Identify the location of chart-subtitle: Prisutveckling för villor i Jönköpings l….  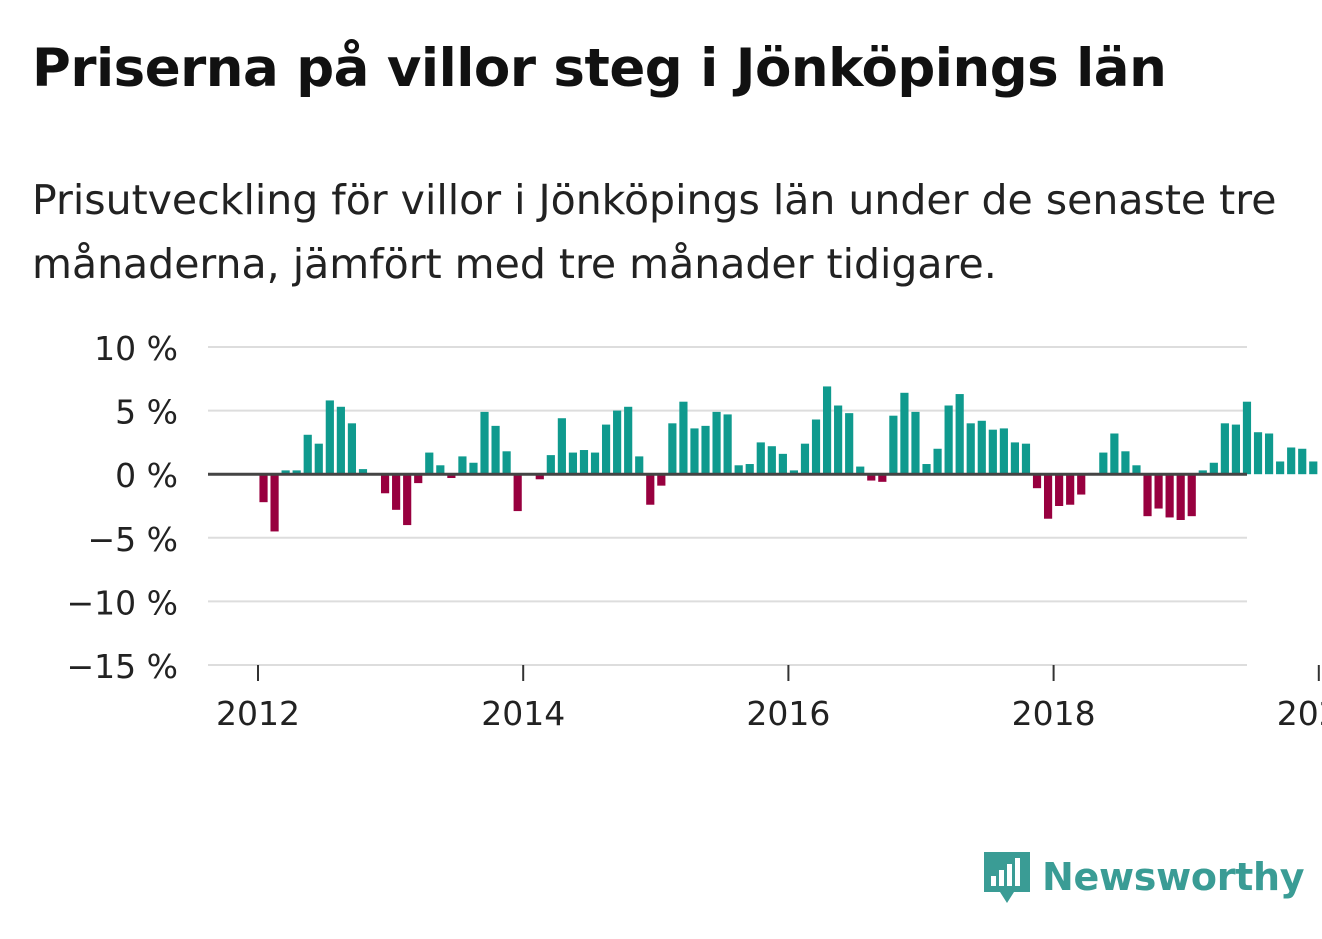
(654, 232).